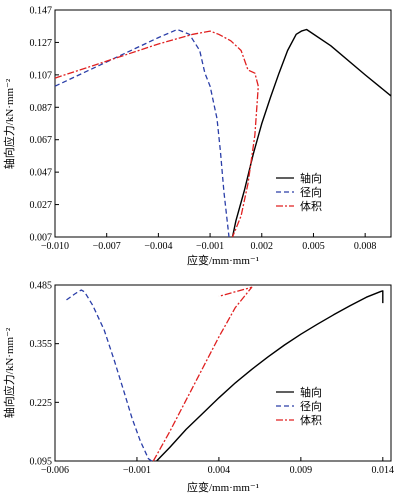 Image resolution: width=405 pixels, height=499 pixels. Describe the element at coordinates (137, 470) in the screenshot. I see `bottom-x-tick-label: −0.001` at that location.